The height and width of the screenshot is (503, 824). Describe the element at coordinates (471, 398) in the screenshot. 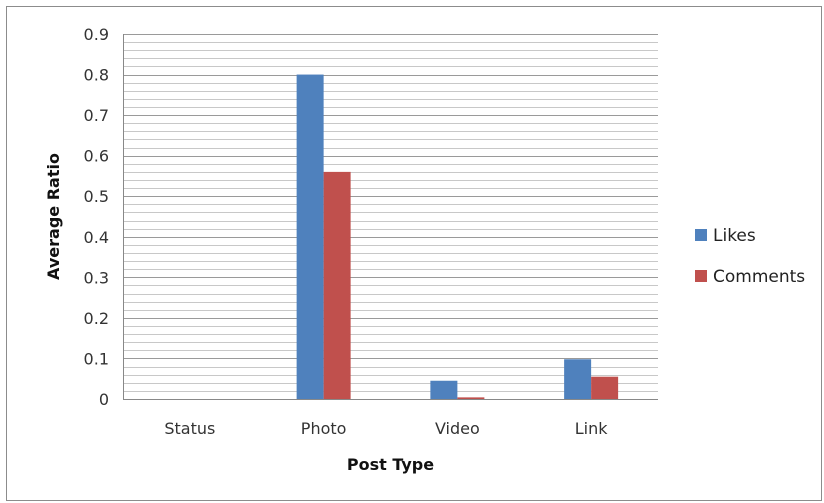

I see `bar-comments-video` at that location.